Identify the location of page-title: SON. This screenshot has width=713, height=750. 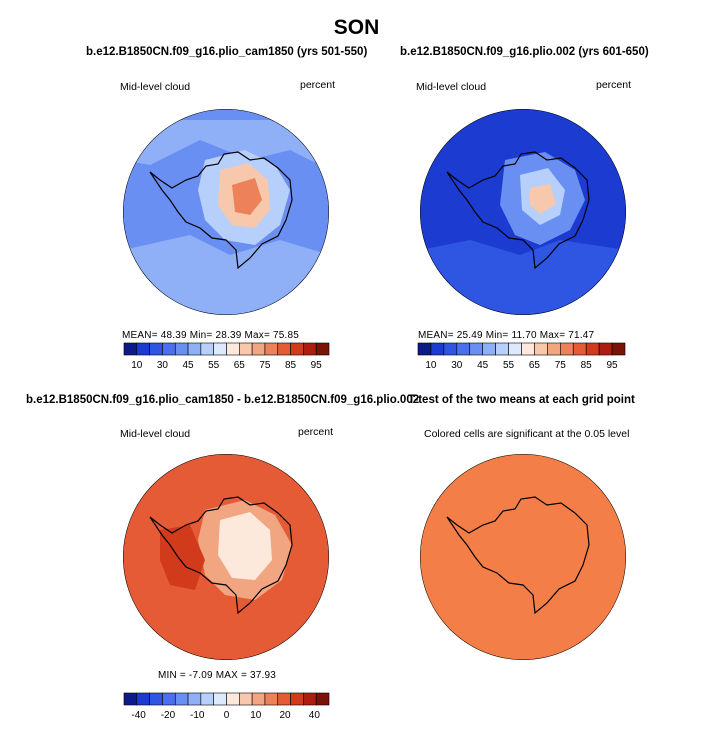
(356, 27).